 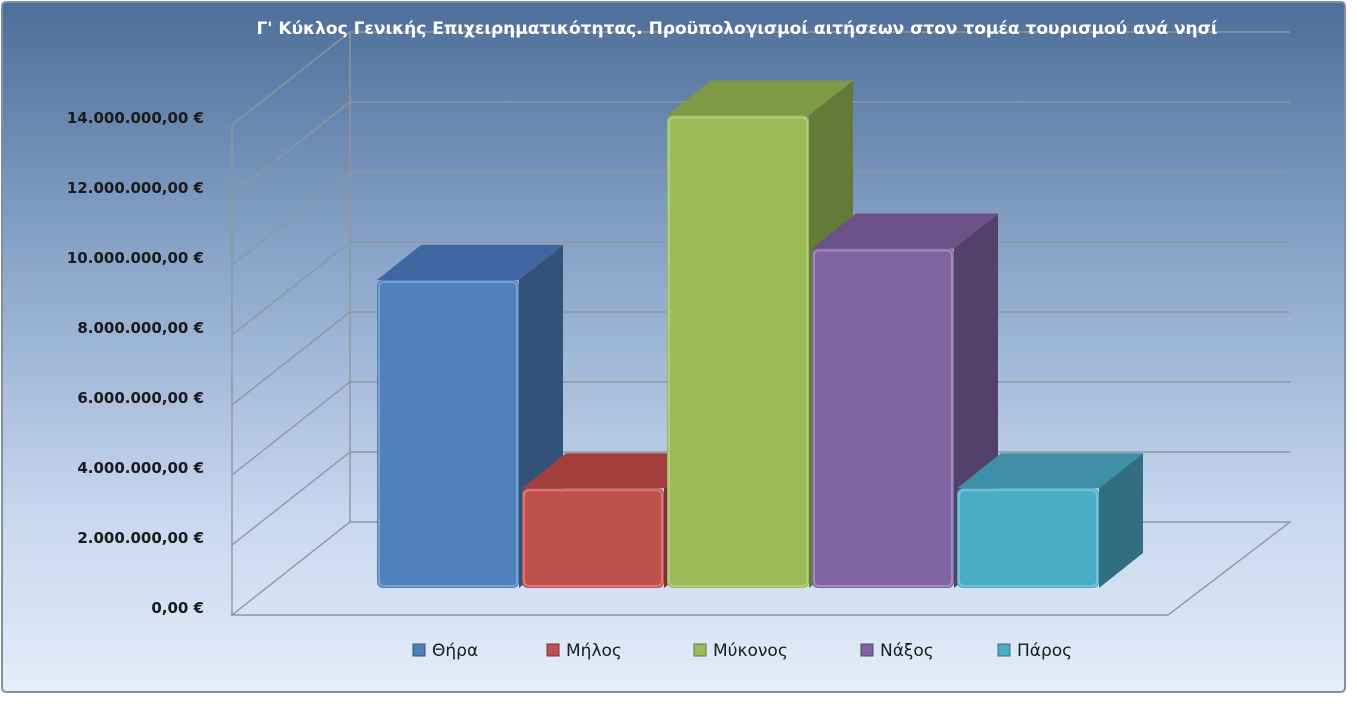 I want to click on bar-Πάρος, so click(x=1050, y=520).